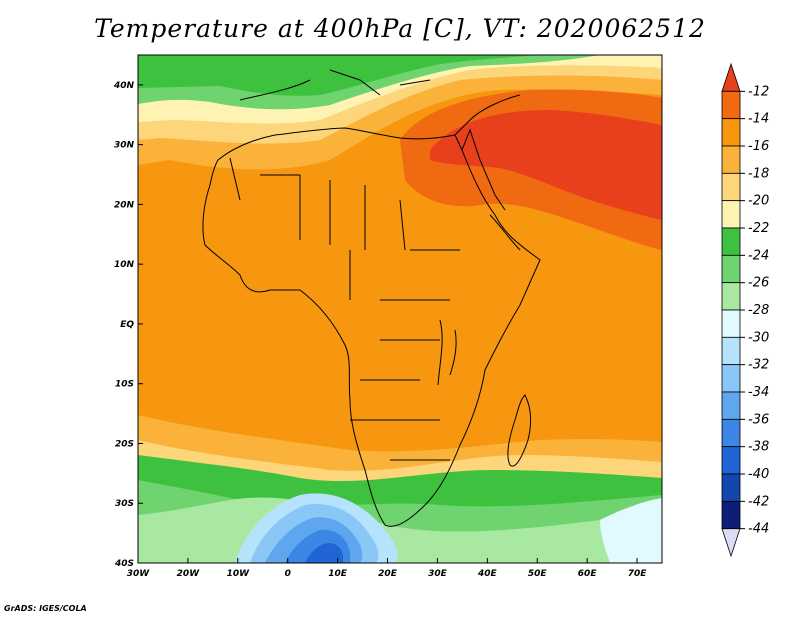 This screenshot has height=618, width=800. Describe the element at coordinates (124, 86) in the screenshot. I see `lat-tick-label: 40N` at that location.